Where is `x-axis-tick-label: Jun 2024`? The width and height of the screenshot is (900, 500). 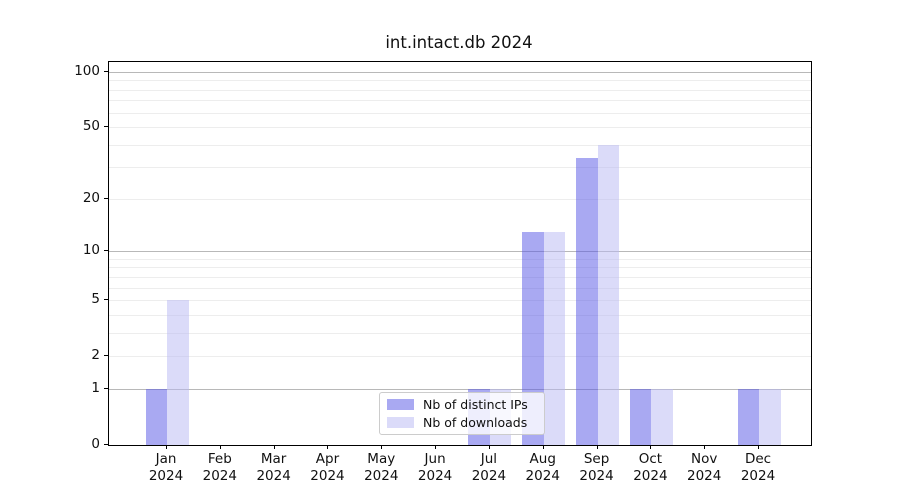
x-axis-tick-label: Jun 2024 is located at coordinates (435, 467).